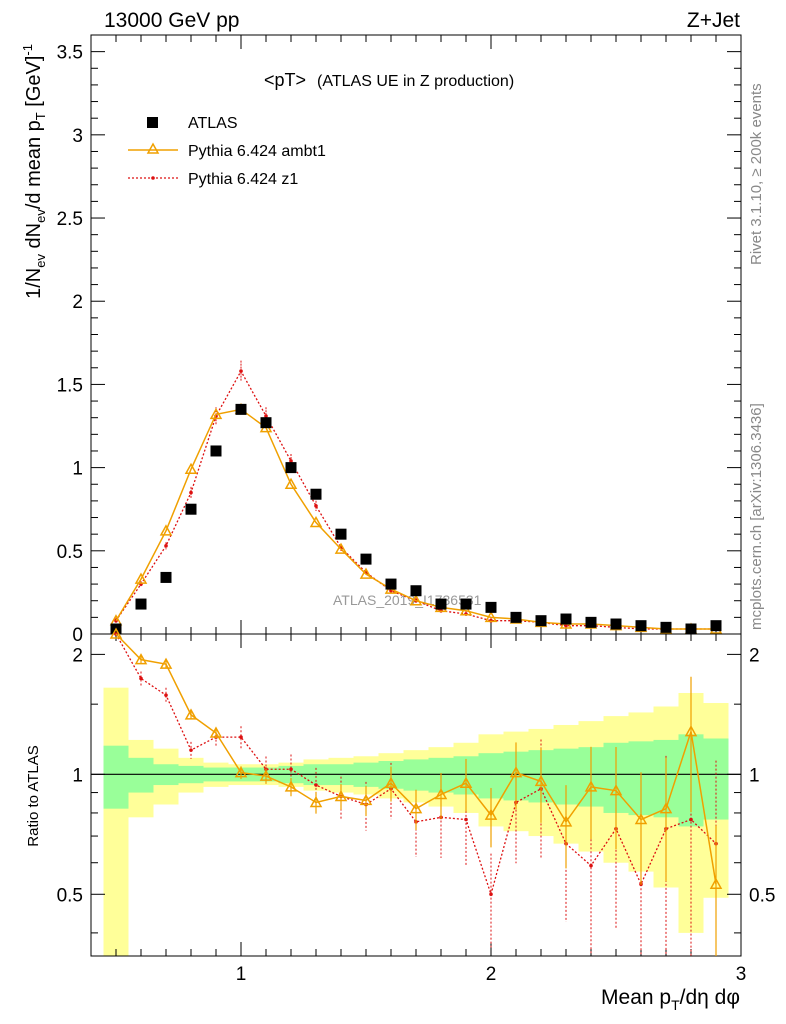 This screenshot has height=1024, width=786. What do you see at coordinates (70, 895) in the screenshot?
I see `ratio-tick-label: 0.5` at bounding box center [70, 895].